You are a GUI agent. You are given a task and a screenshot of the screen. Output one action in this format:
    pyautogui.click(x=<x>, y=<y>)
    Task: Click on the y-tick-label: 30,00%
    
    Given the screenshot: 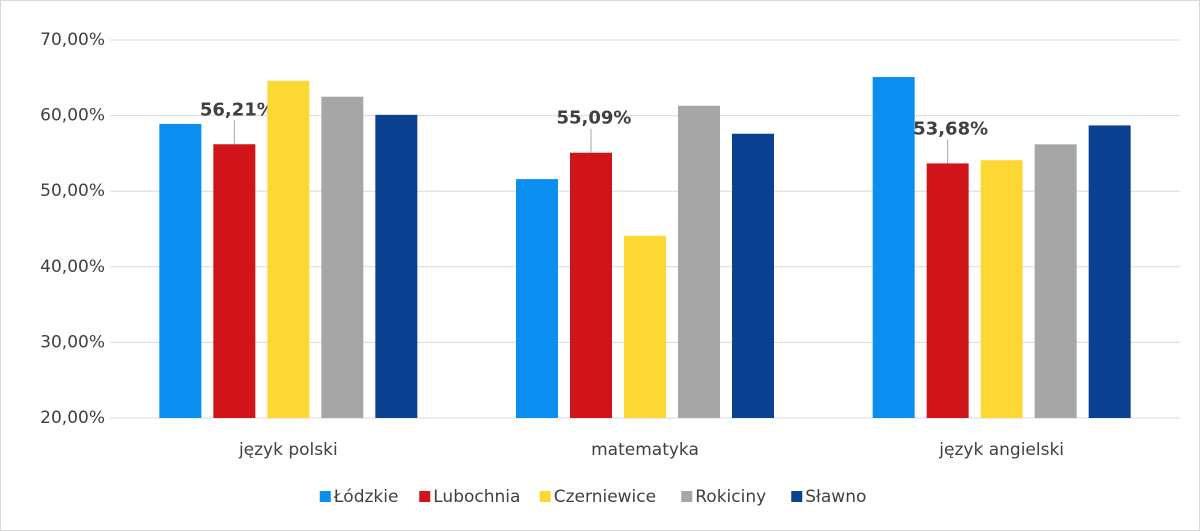 What is the action you would take?
    pyautogui.click(x=72, y=342)
    